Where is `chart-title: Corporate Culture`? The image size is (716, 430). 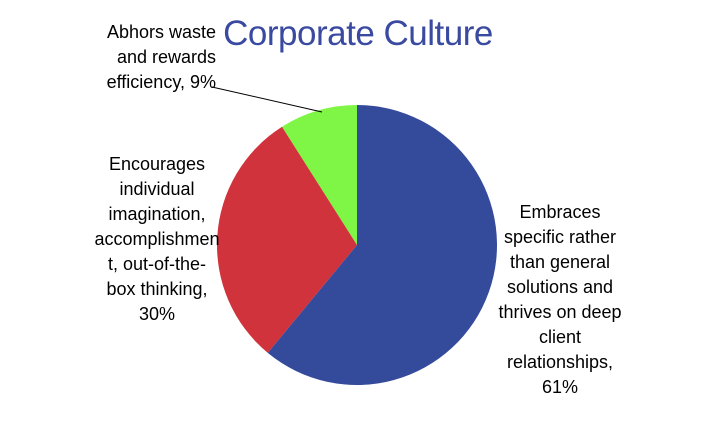 chart-title: Corporate Culture is located at coordinates (358, 33).